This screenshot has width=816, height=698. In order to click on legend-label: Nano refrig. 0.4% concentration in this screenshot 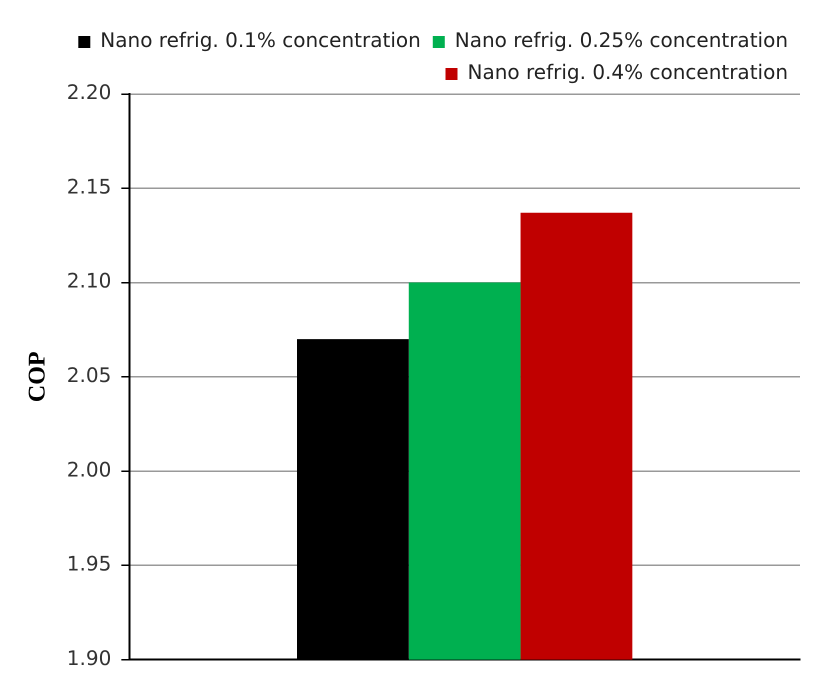, I will do `click(628, 72)`.